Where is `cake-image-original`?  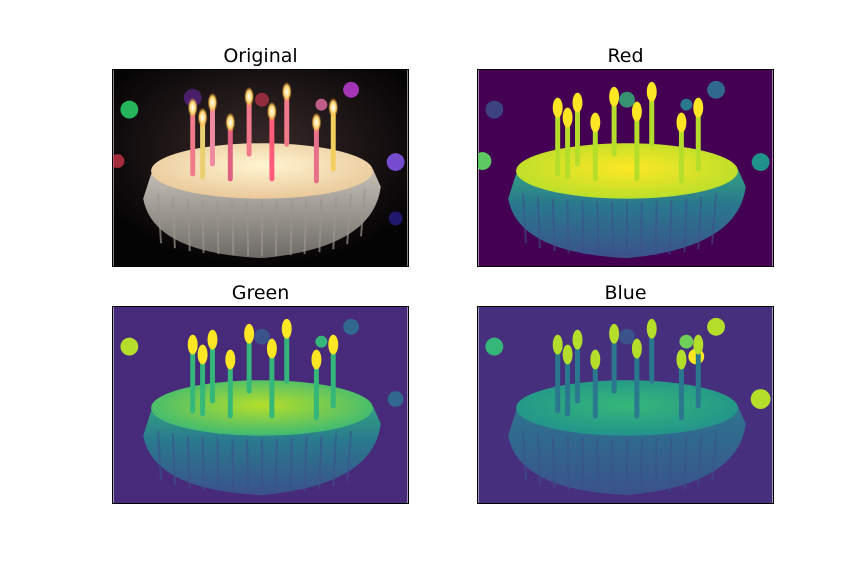
cake-image-original is located at coordinates (260, 168).